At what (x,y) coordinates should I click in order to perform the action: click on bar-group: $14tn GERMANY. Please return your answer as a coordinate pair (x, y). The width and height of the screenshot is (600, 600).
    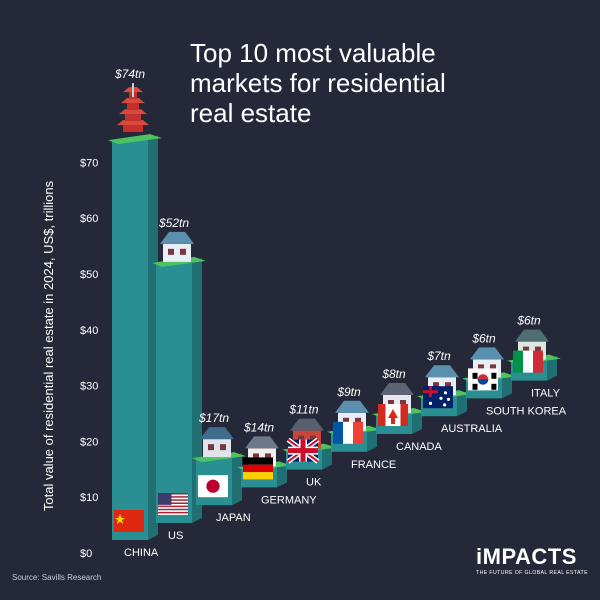
    Looking at the image, I should click on (277, 463).